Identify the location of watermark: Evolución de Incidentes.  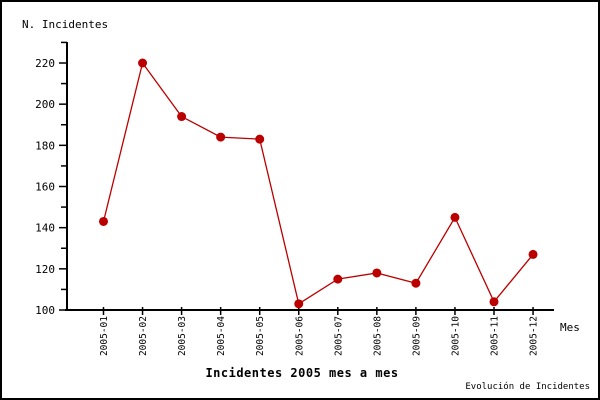
(527, 387).